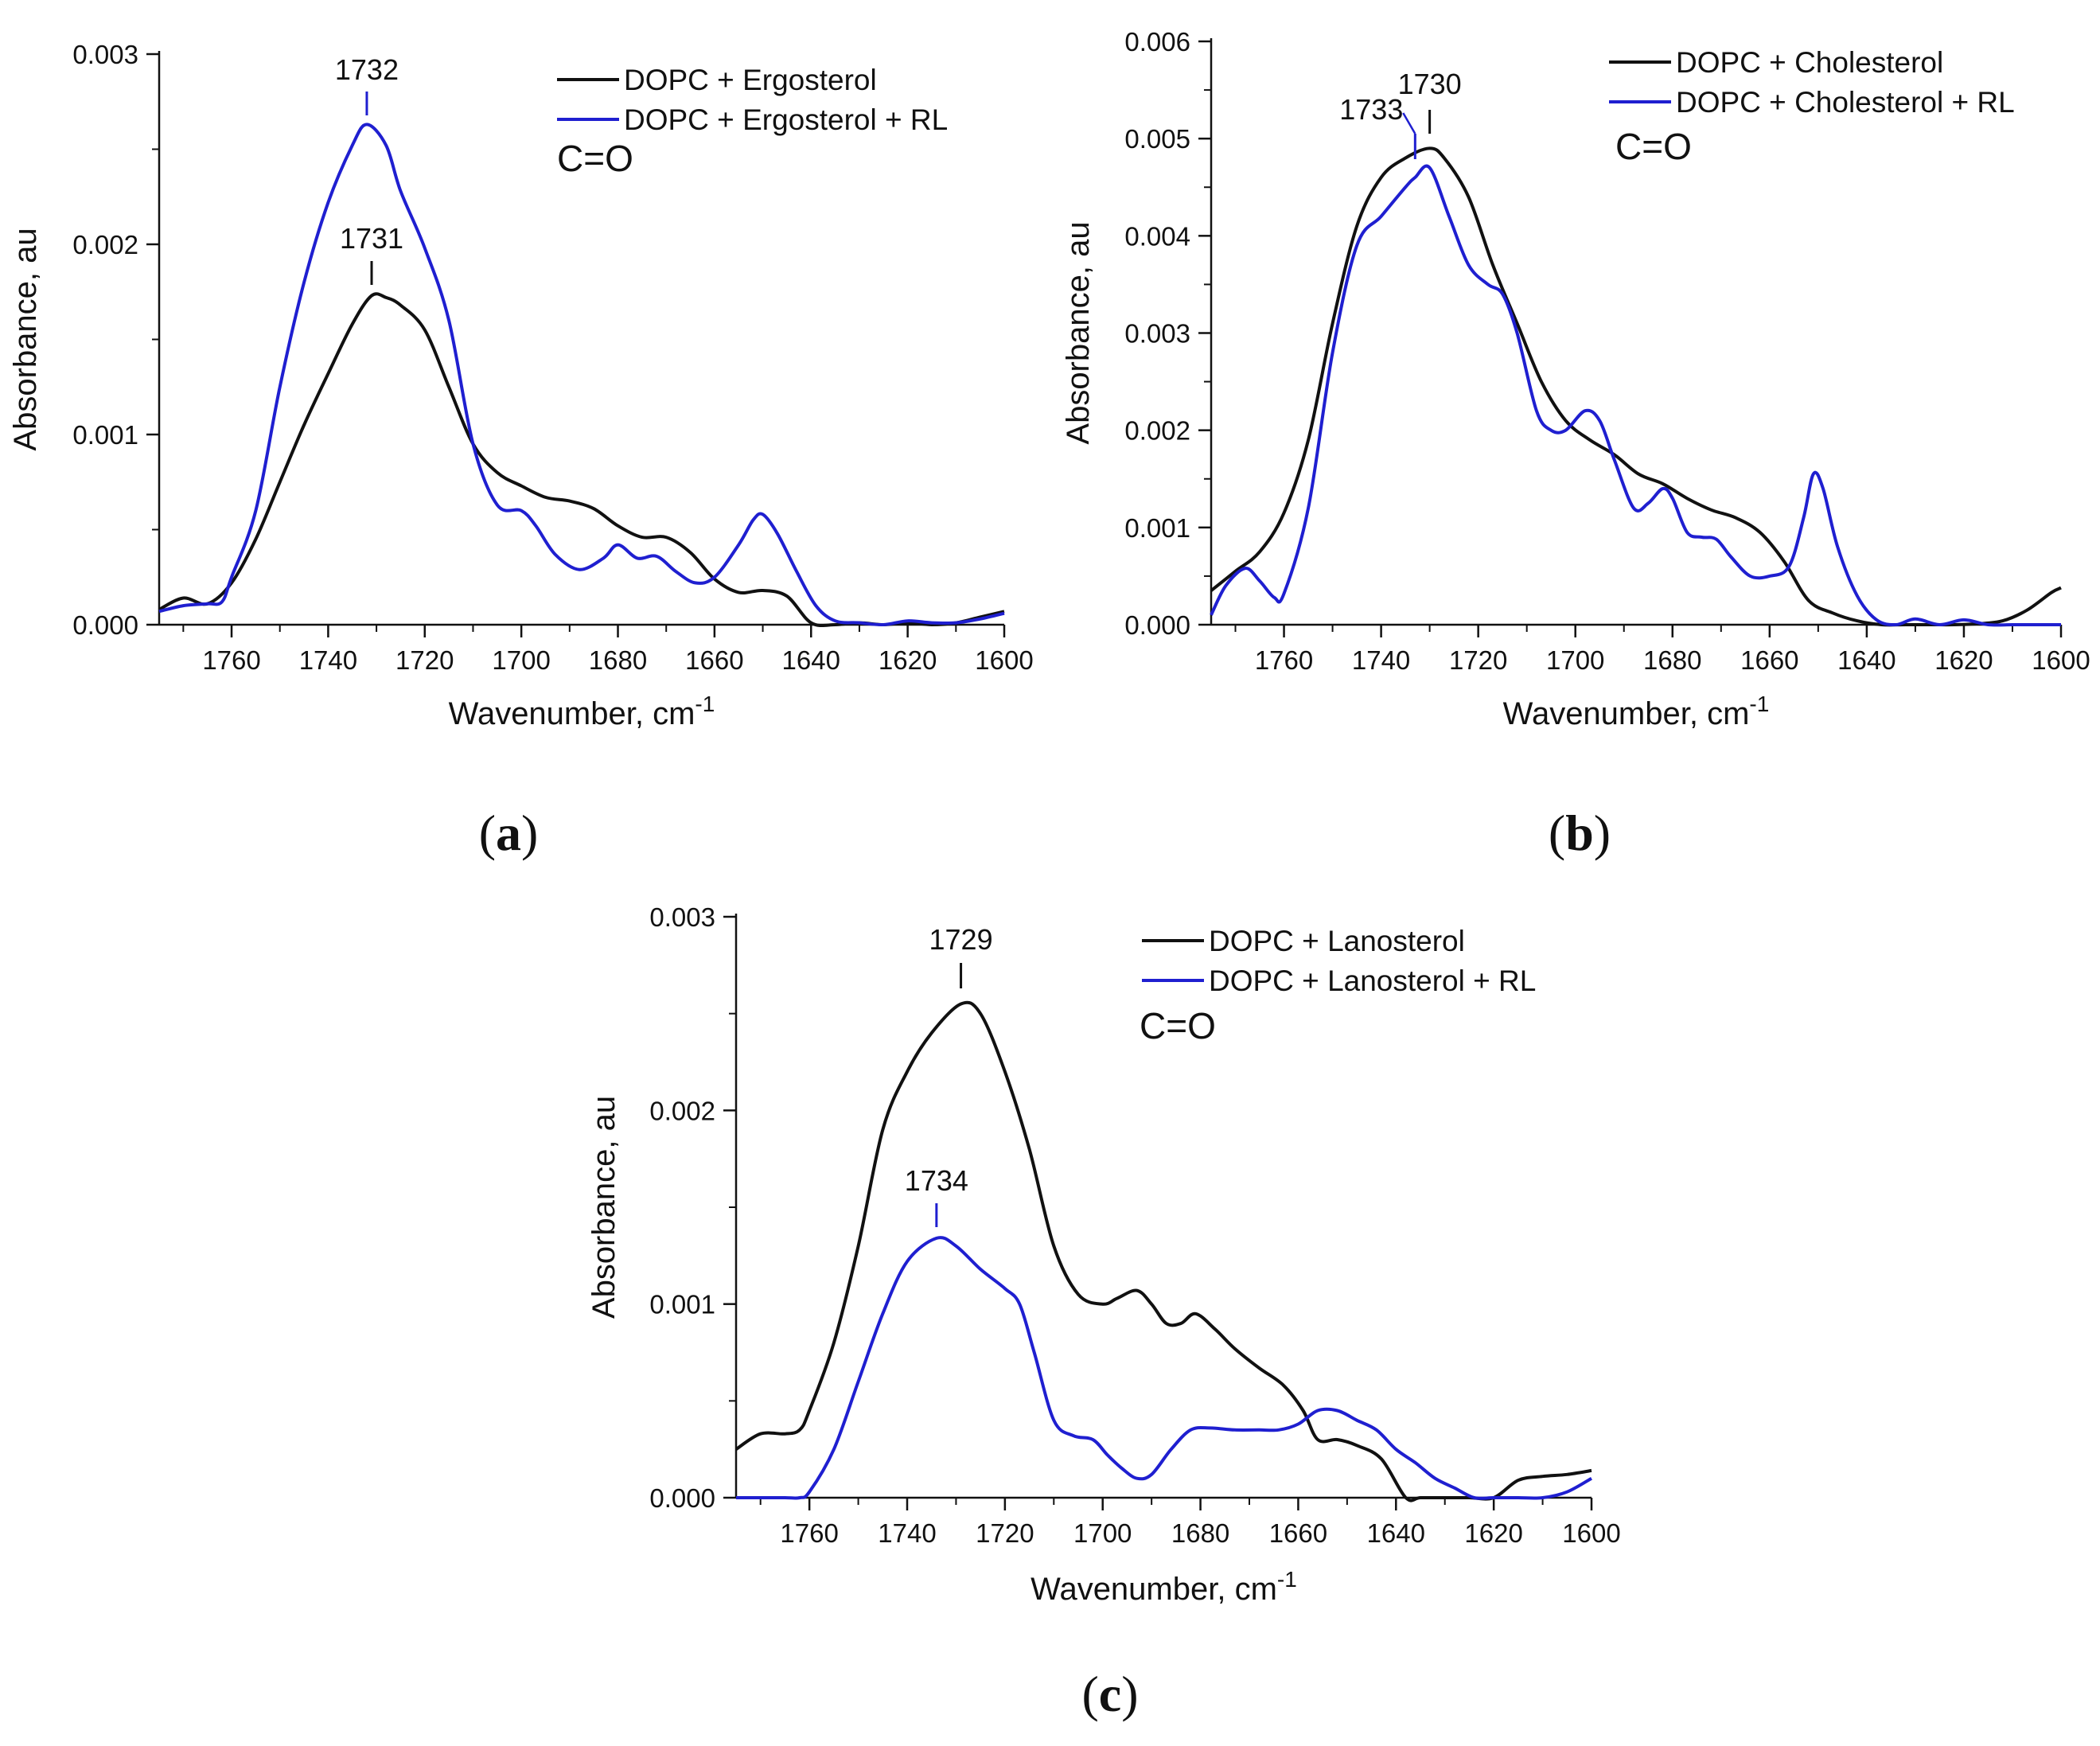 The width and height of the screenshot is (2100, 1746). Describe the element at coordinates (1298, 1533) in the screenshot. I see `panel-c-x-tick-label: 1660` at that location.